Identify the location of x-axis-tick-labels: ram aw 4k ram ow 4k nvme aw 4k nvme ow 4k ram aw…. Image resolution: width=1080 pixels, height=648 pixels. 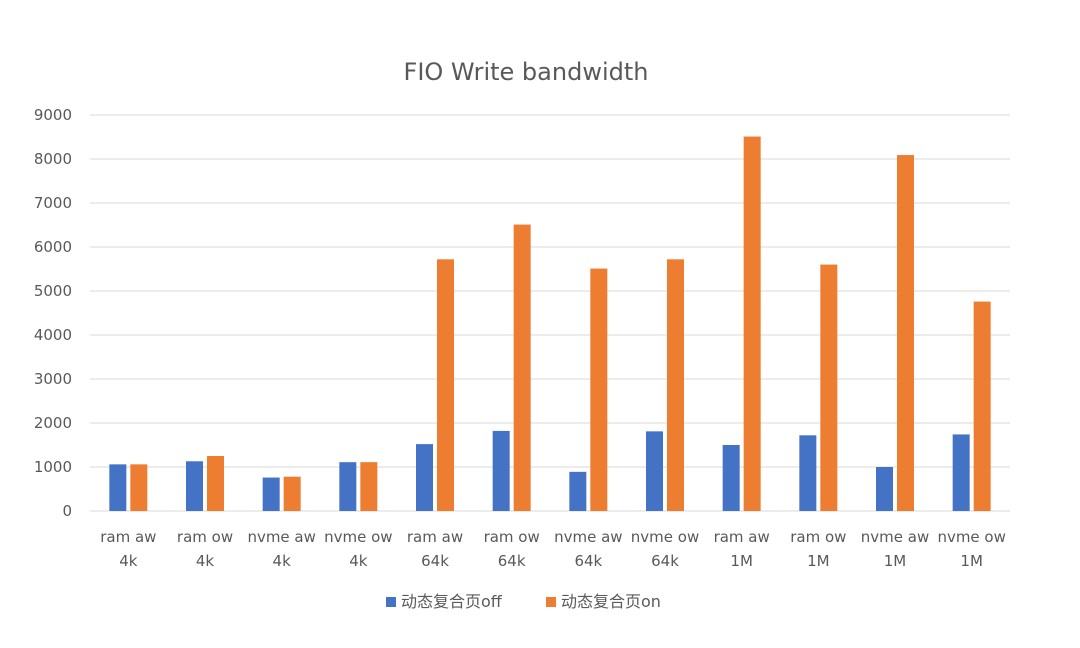
(553, 549).